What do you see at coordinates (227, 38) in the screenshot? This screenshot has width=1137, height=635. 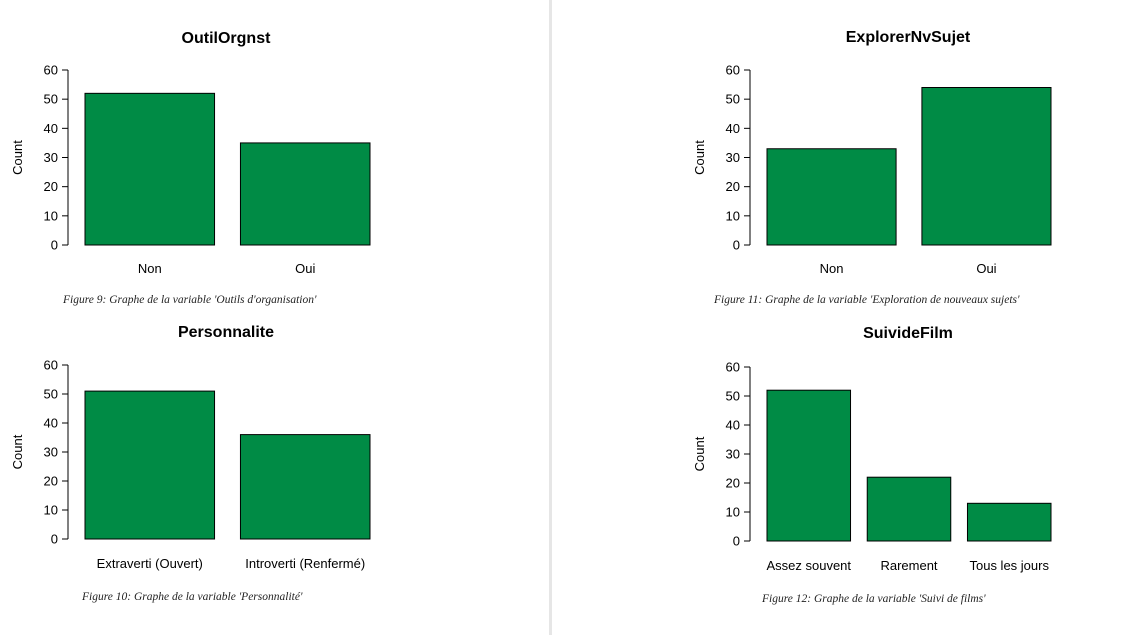 I see `chart-title: OutilOrgnst` at bounding box center [227, 38].